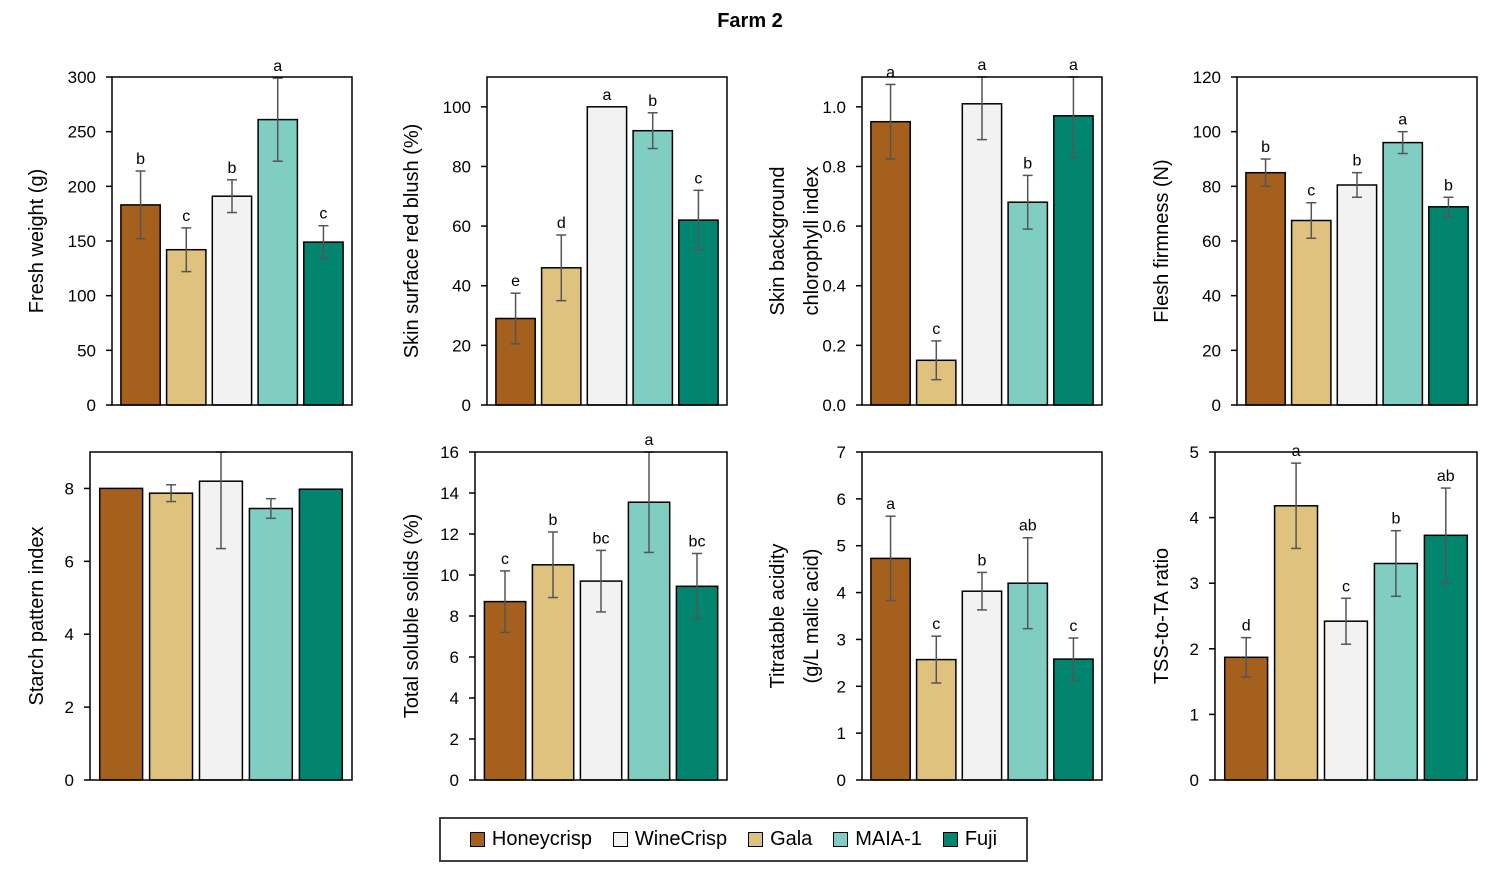 The width and height of the screenshot is (1500, 871). What do you see at coordinates (841, 733) in the screenshot?
I see `y-tick-label: 1` at bounding box center [841, 733].